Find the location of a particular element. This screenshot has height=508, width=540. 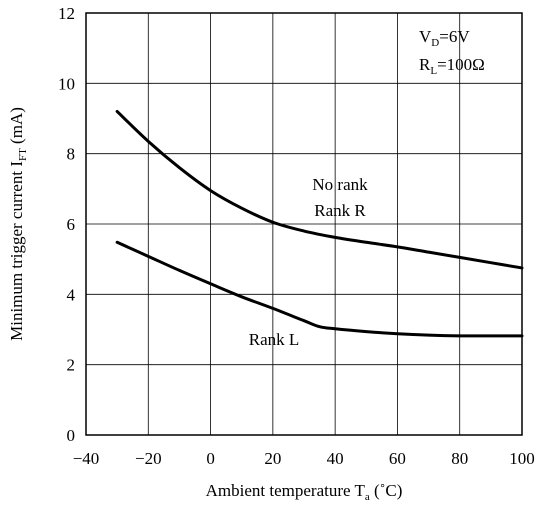

y-axis-label: Minimum trigger current IFT (mA) is located at coordinates (18, 224).